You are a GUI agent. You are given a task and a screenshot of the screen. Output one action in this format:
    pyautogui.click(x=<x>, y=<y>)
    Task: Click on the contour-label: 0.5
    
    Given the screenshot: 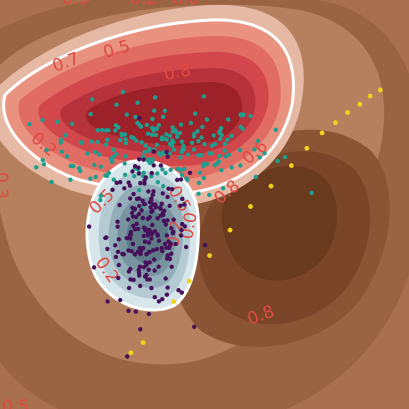 What is the action you would take?
    pyautogui.click(x=15, y=403)
    